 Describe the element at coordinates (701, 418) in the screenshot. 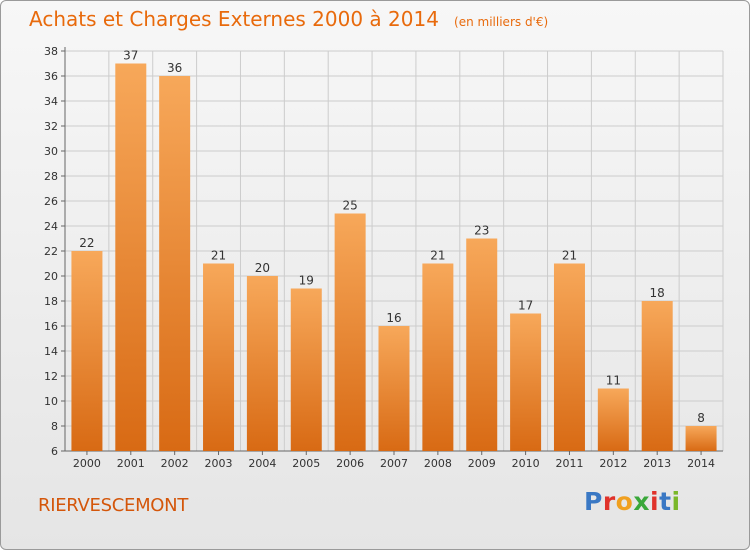

I see `value-label: 8` at that location.